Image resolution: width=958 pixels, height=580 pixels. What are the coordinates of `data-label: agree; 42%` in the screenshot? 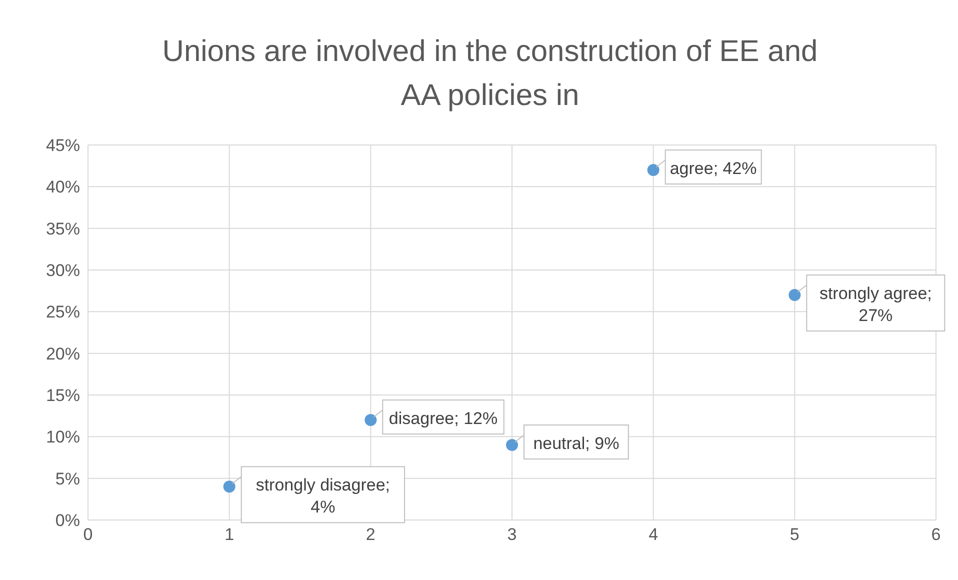 It's located at (713, 168).